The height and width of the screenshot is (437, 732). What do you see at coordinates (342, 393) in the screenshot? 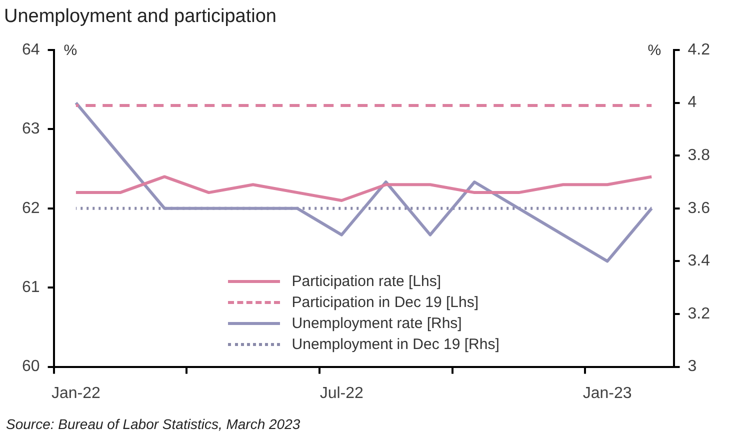
I see `x-tick-label: Jul-22` at bounding box center [342, 393].